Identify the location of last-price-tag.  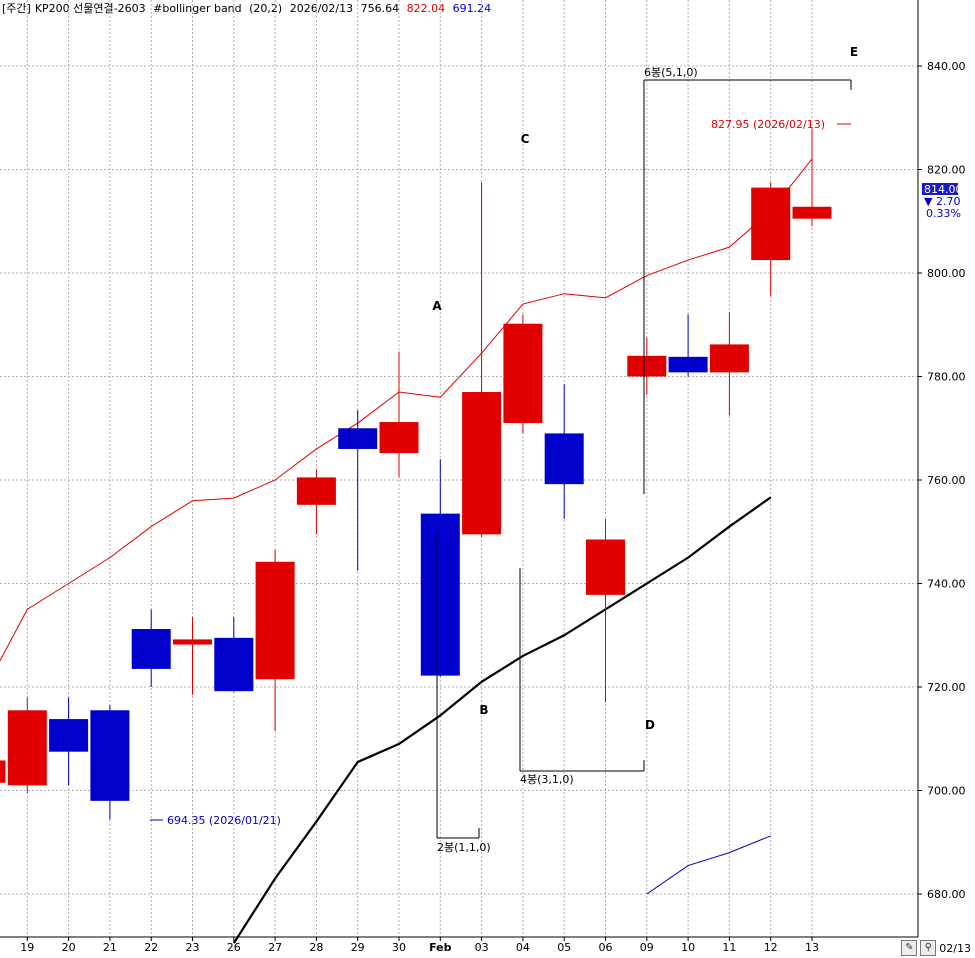
(940, 189).